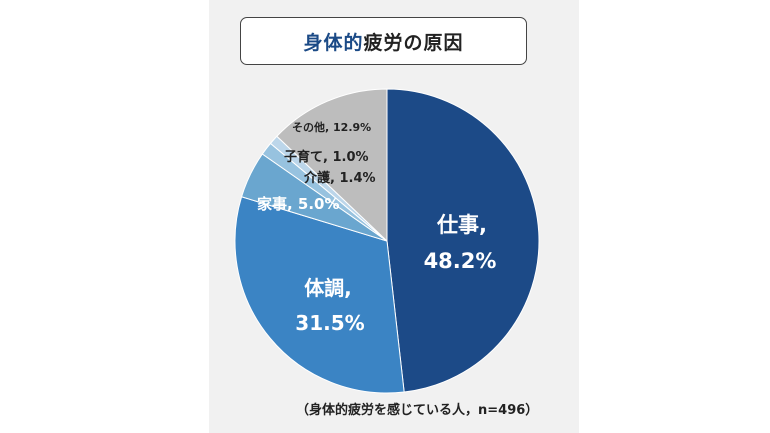 This screenshot has height=433, width=770. I want to click on slice-label-taichou: 体調,, so click(328, 288).